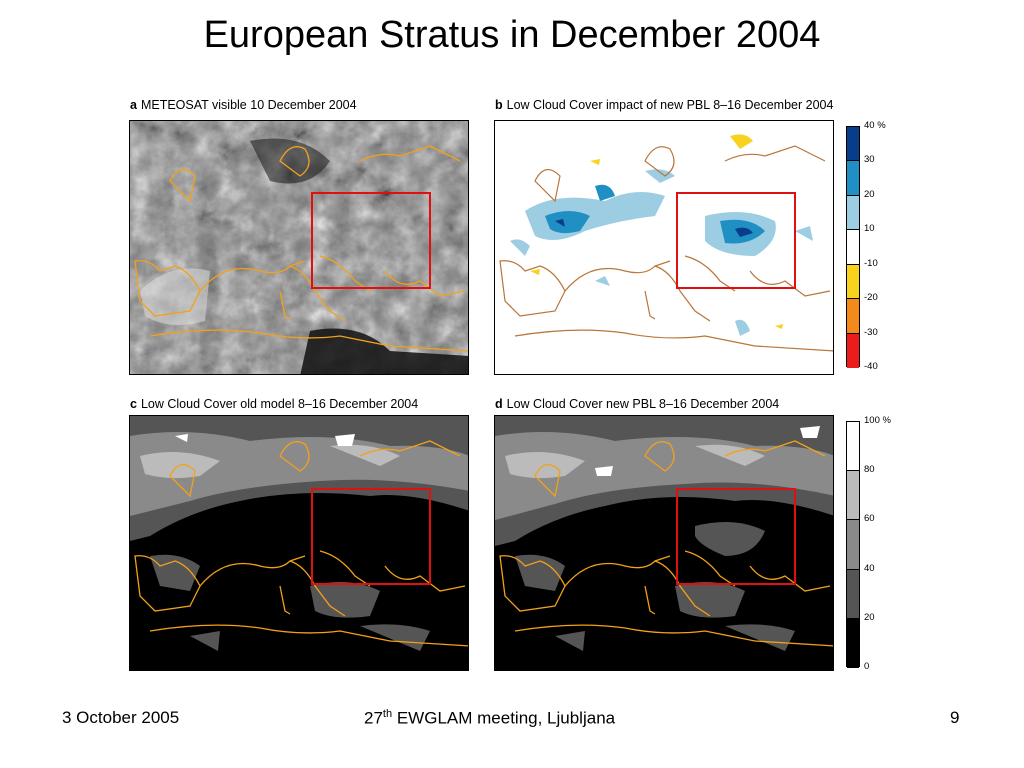  I want to click on old-model-map-panel, so click(299, 543).